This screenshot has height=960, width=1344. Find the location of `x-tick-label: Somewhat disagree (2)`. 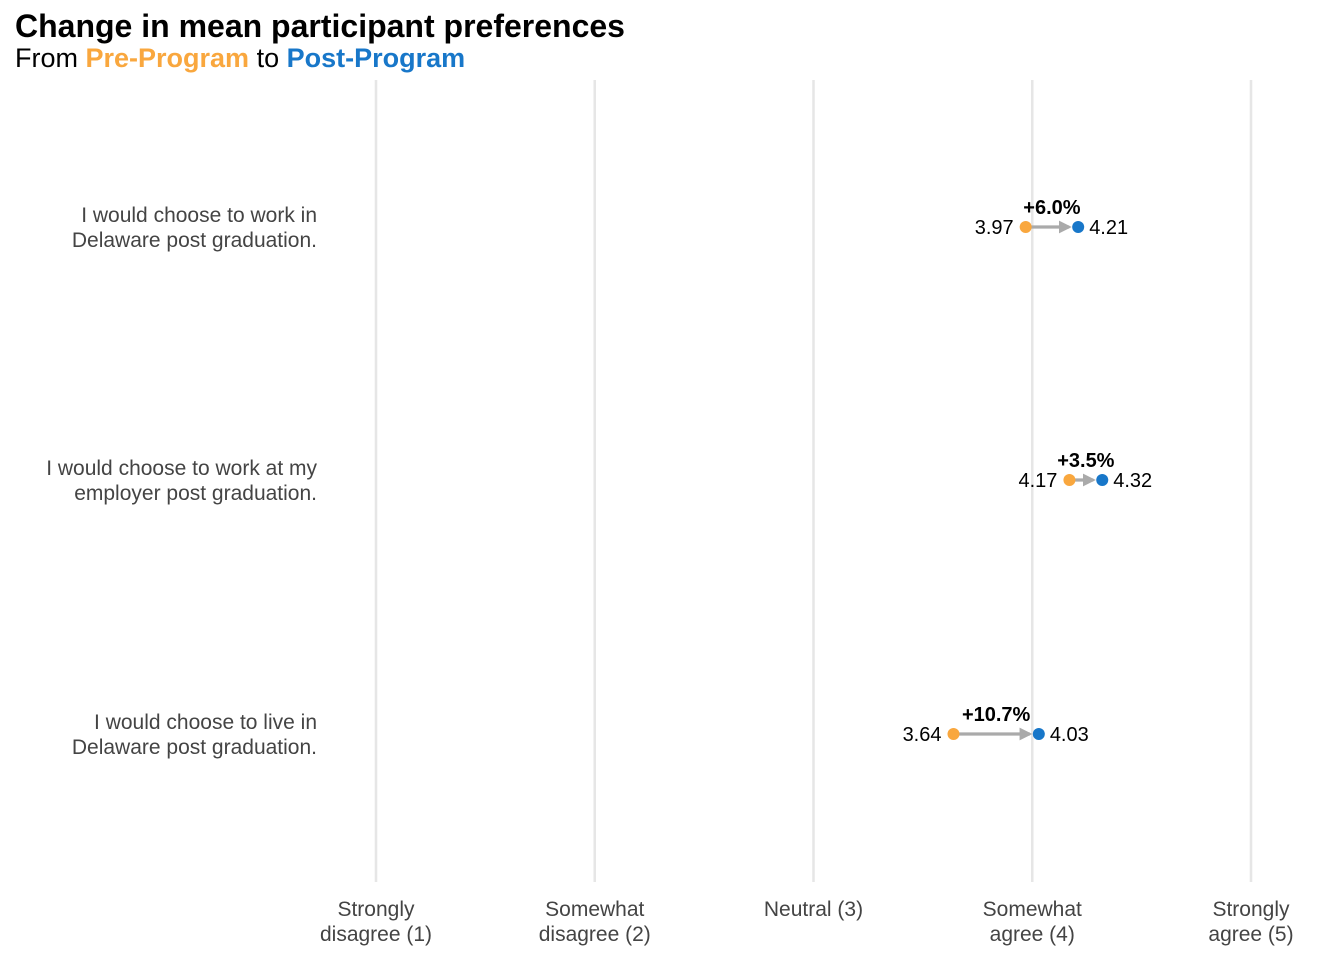

x-tick-label: Somewhat disagree (2) is located at coordinates (595, 922).